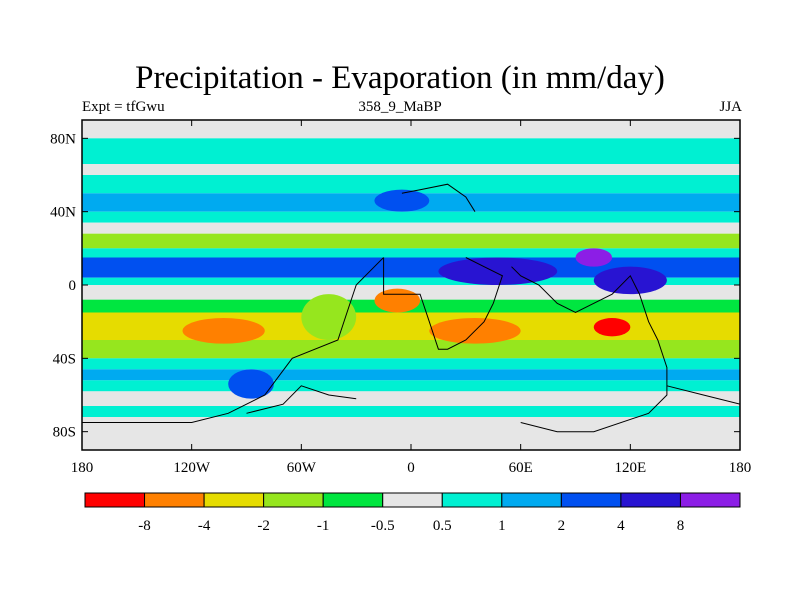 The image size is (800, 600). Describe the element at coordinates (681, 526) in the screenshot. I see `colorbar-label-9: 8` at that location.